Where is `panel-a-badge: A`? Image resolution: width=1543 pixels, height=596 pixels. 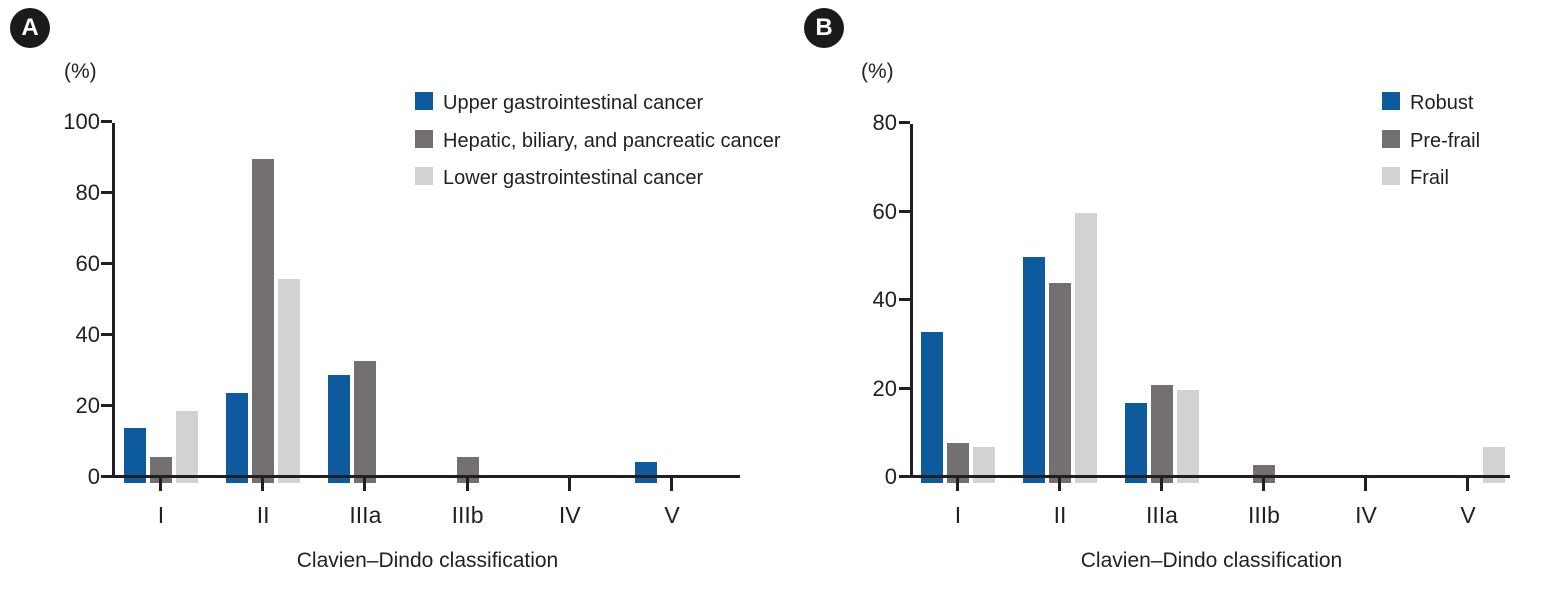 panel-a-badge: A is located at coordinates (30, 28).